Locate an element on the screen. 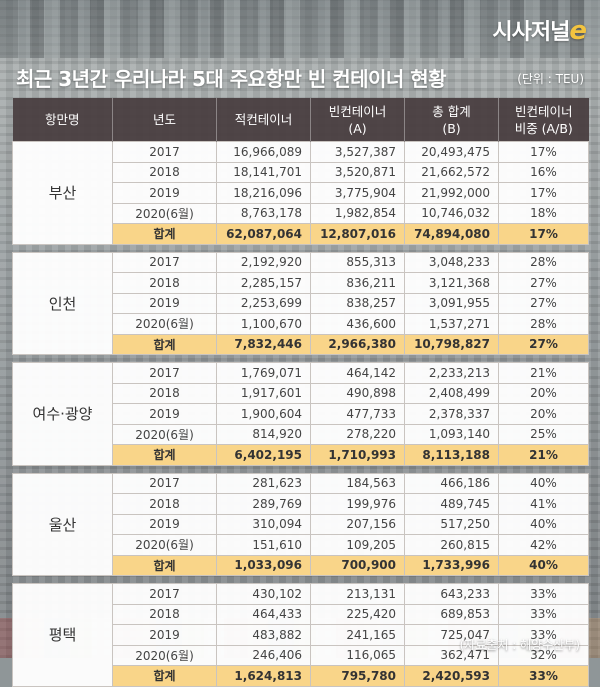 Image resolution: width=600 pixels, height=687 pixels. loaded-cell: 16,966,089 is located at coordinates (263, 152).